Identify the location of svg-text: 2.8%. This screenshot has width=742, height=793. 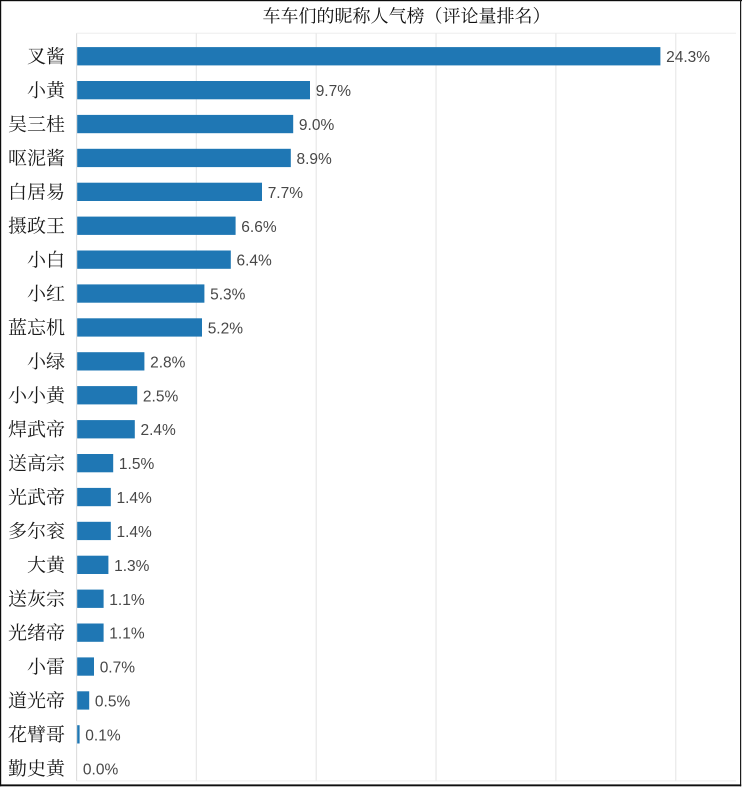
(168, 362).